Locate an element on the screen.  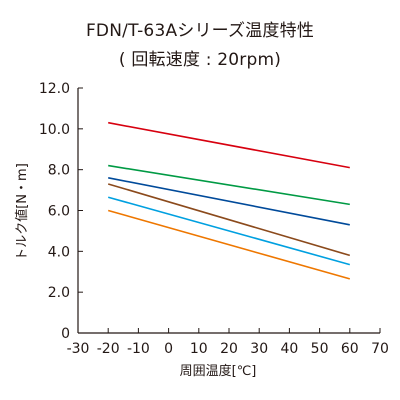
chart-title: FDN/T-63Aシリーズ温度特性 is located at coordinates (200, 31).